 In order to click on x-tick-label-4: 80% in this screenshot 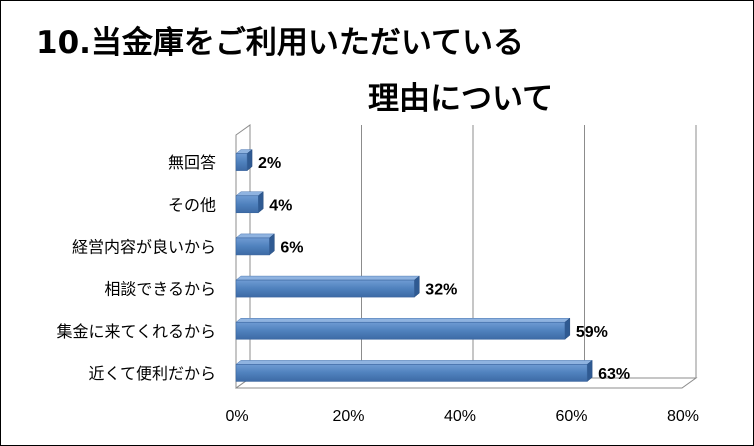, I will do `click(683, 416)`.